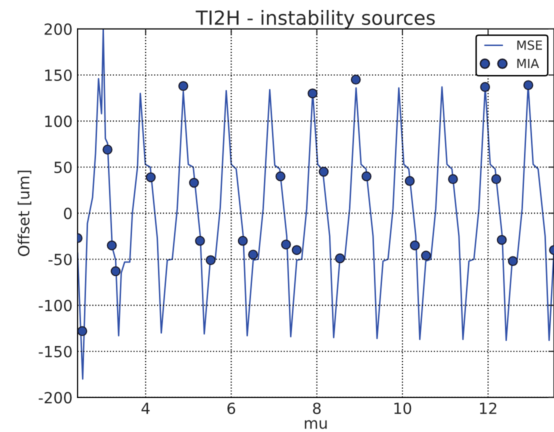  Describe the element at coordinates (315, 19) in the screenshot. I see `chart-title: TI2H - instability sources` at that location.